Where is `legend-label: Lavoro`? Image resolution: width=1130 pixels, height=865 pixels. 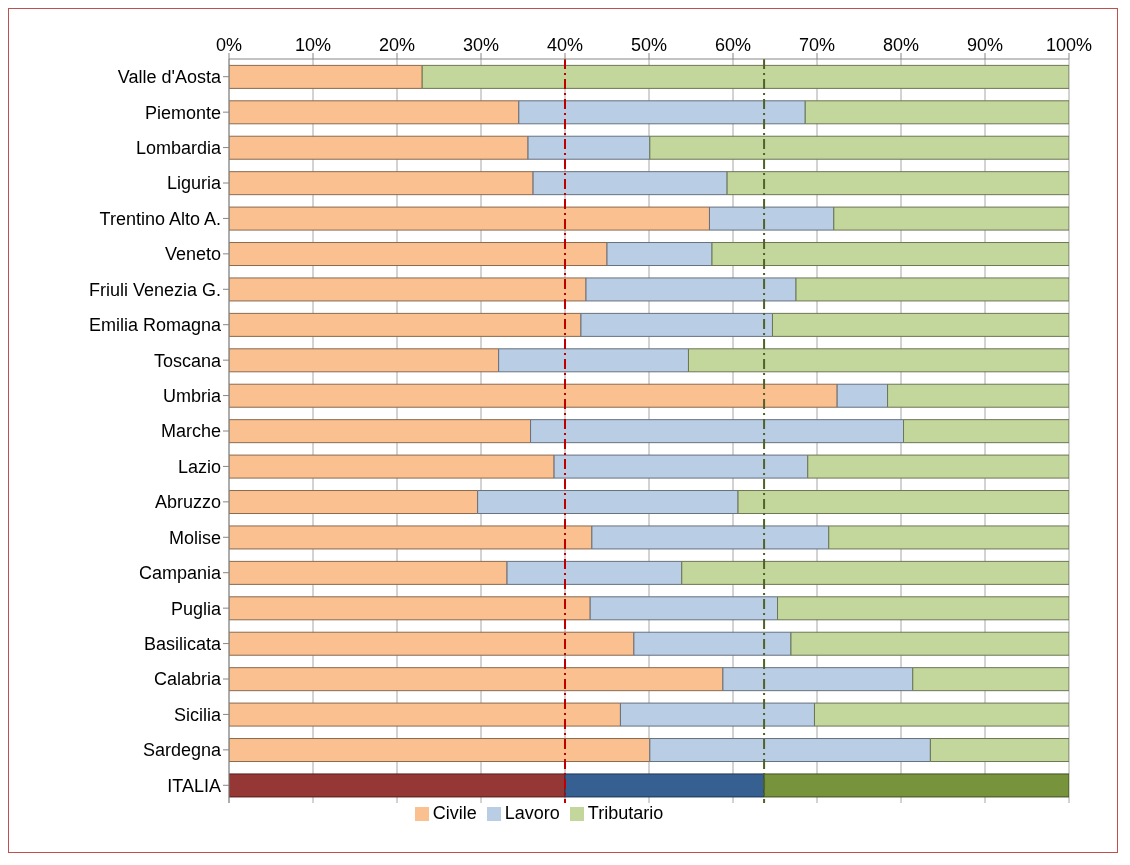
legend-label: Lavoro is located at coordinates (532, 813).